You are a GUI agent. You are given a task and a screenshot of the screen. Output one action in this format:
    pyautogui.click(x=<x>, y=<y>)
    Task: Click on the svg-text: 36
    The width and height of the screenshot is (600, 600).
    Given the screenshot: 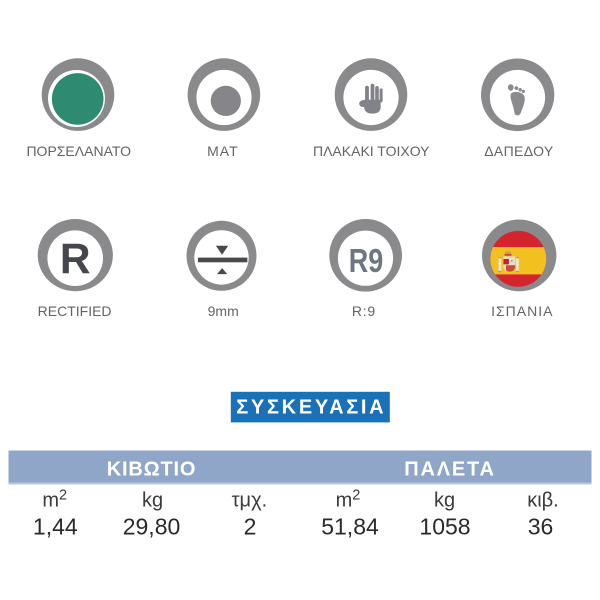 What is the action you would take?
    pyautogui.click(x=541, y=527)
    